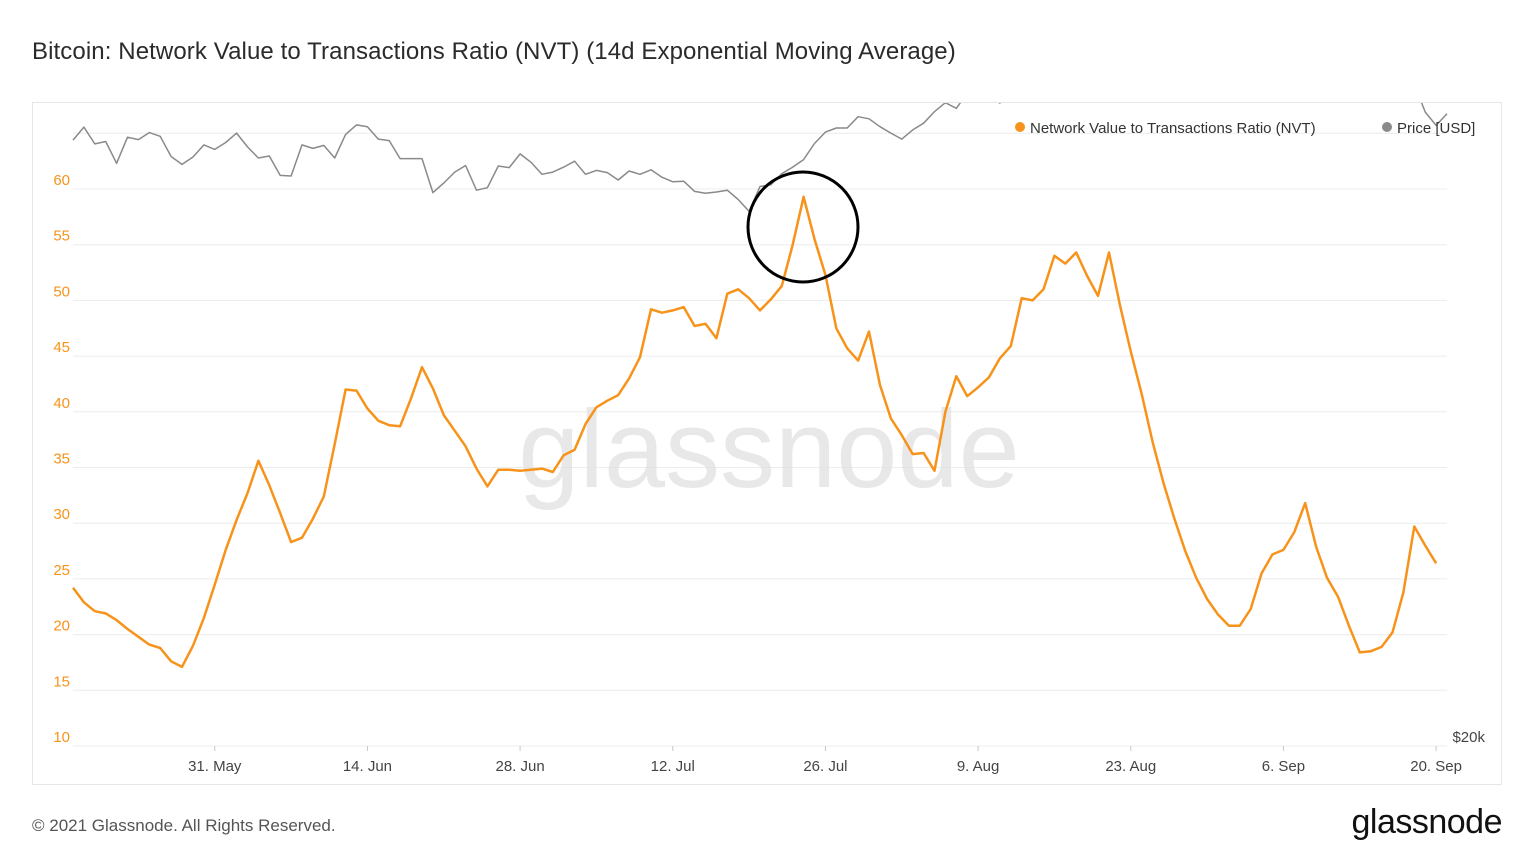  Describe the element at coordinates (61, 347) in the screenshot. I see `y-tick-label: 45` at that location.